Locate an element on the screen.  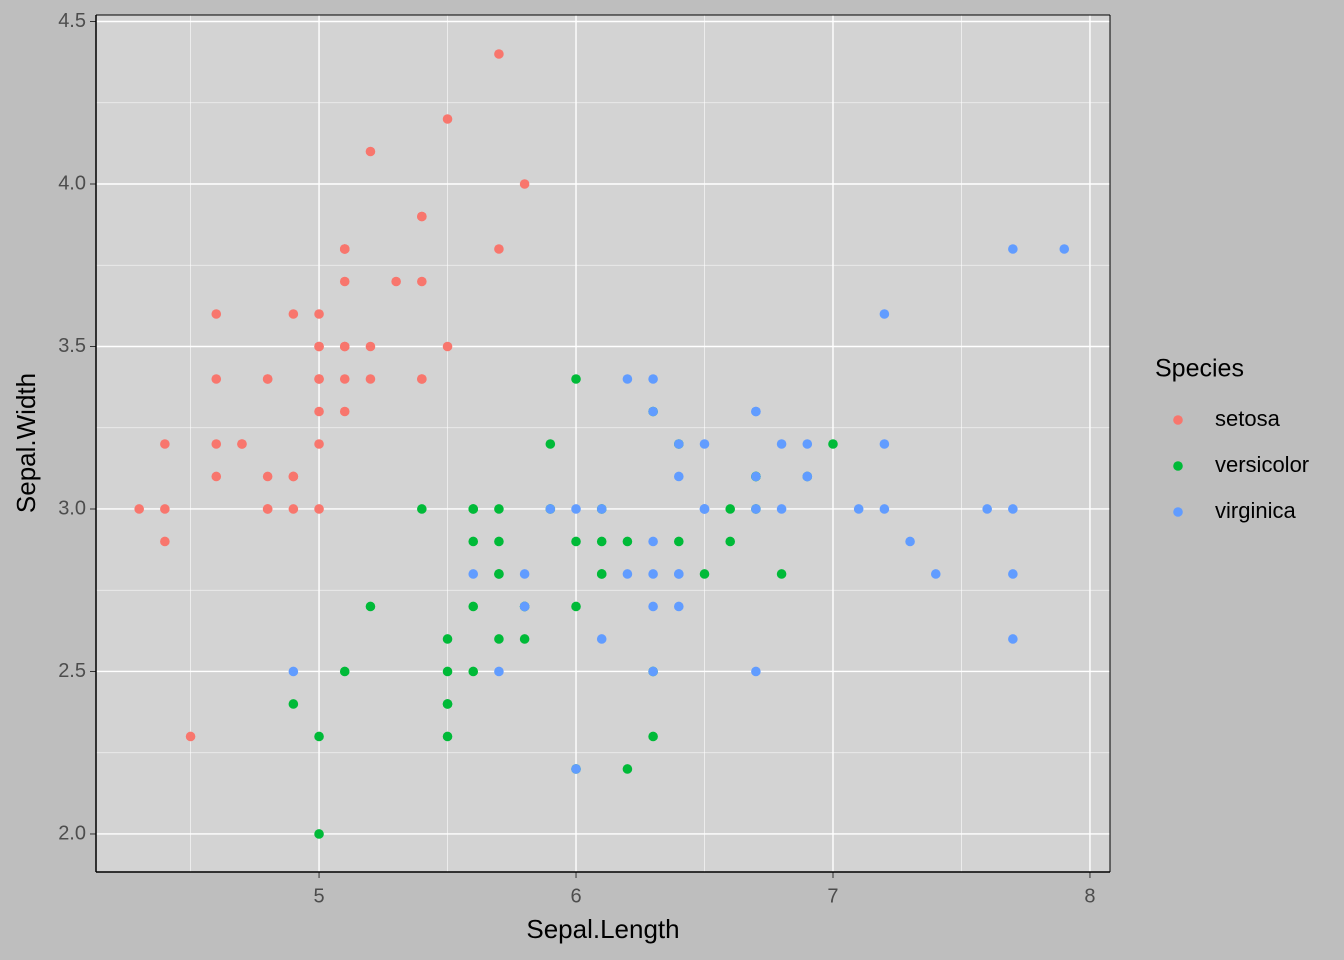
x-axis-title: Sepal.Length is located at coordinates (602, 929).